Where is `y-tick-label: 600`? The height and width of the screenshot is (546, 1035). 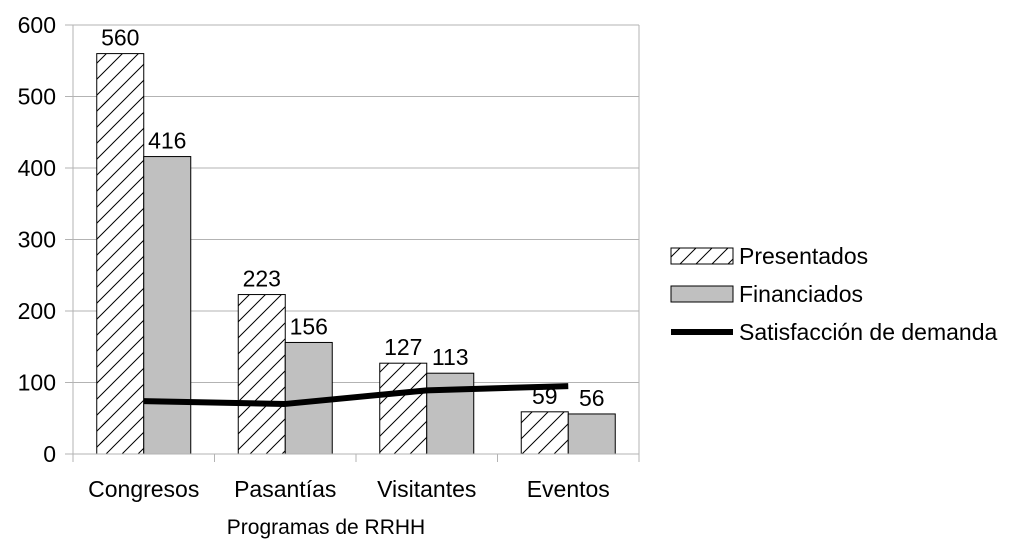
y-tick-label: 600 is located at coordinates (37, 25).